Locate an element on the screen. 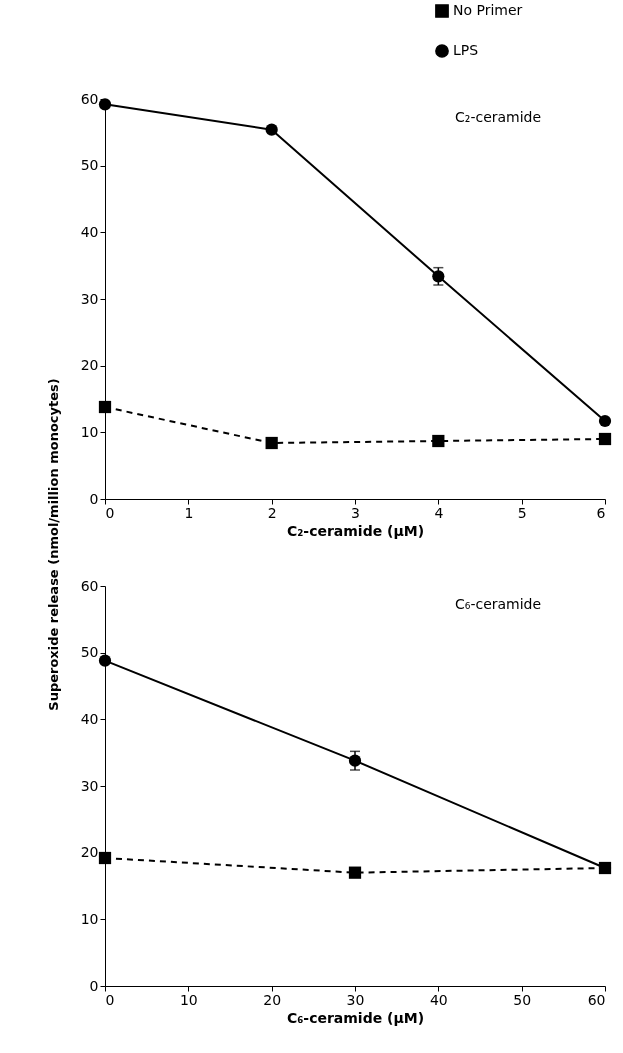 The height and width of the screenshot is (1053, 623). x-tick-label: 40 is located at coordinates (438, 999).